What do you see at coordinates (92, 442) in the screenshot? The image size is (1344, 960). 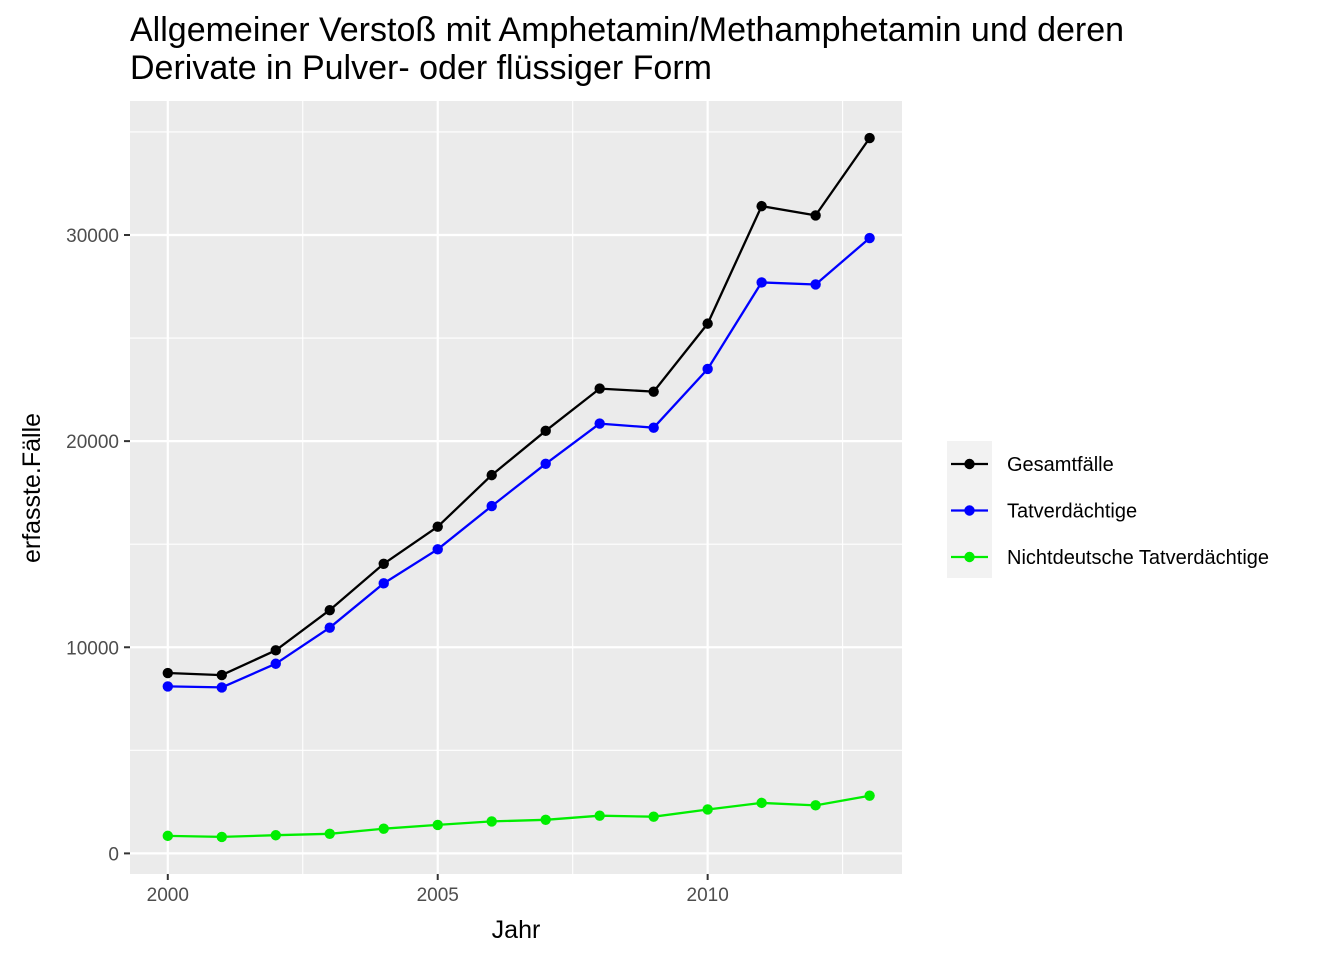 I see `y-tick-label: 20000` at bounding box center [92, 442].